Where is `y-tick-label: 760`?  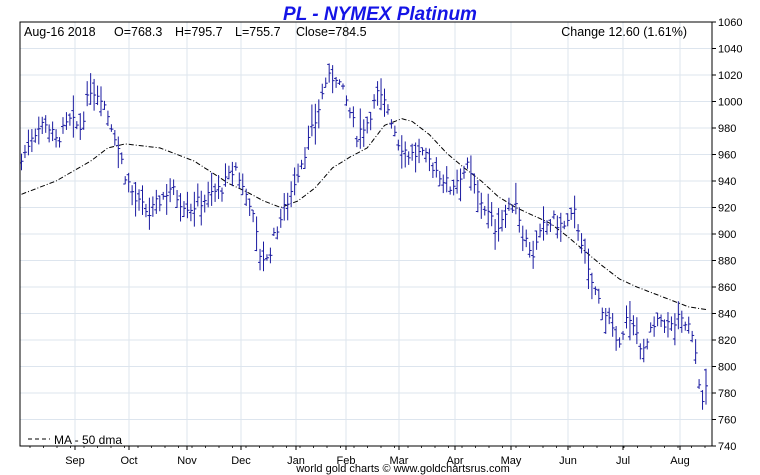 y-tick-label: 760 is located at coordinates (727, 421).